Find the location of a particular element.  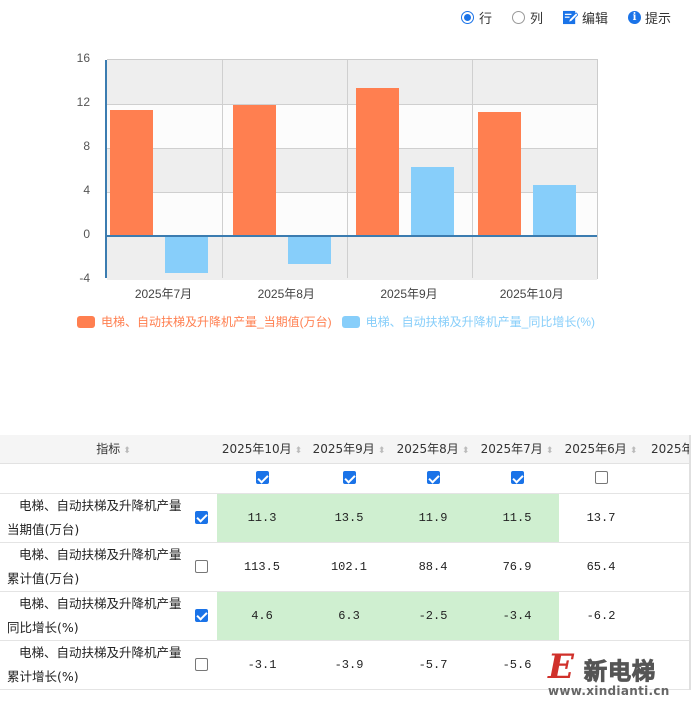

row-radio-button is located at coordinates (467, 17).